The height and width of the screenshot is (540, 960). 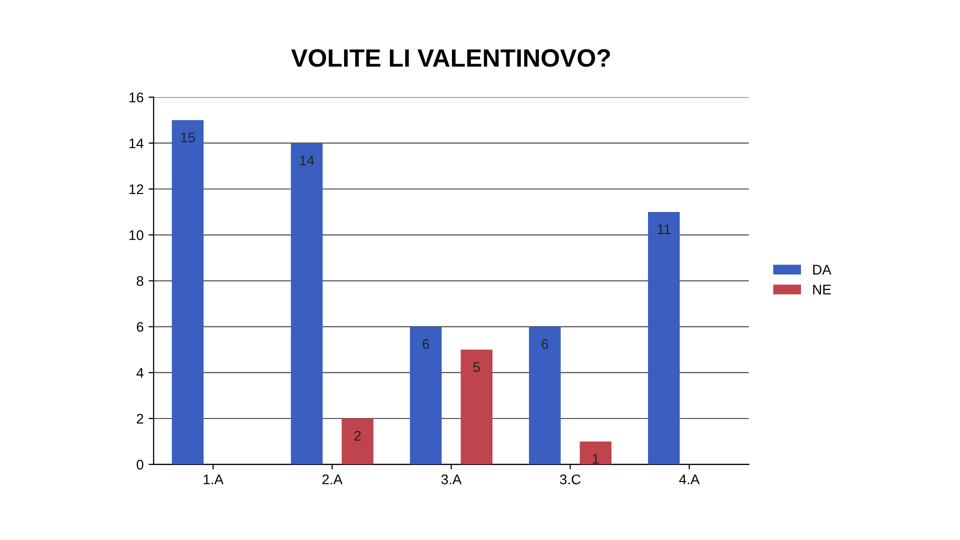 I want to click on y-tick-label: 10, so click(x=136, y=235).